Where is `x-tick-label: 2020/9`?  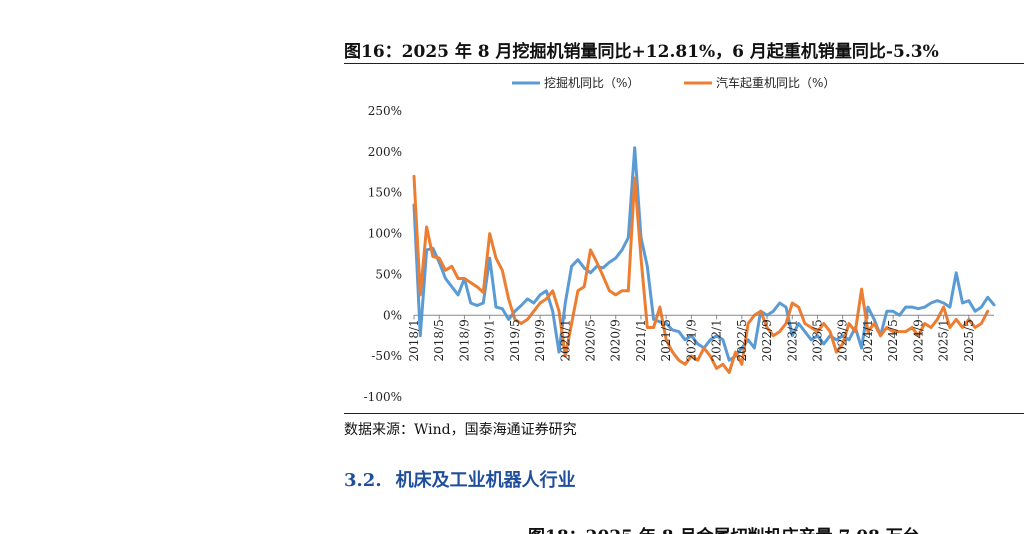
x-tick-label: 2020/9 is located at coordinates (616, 340).